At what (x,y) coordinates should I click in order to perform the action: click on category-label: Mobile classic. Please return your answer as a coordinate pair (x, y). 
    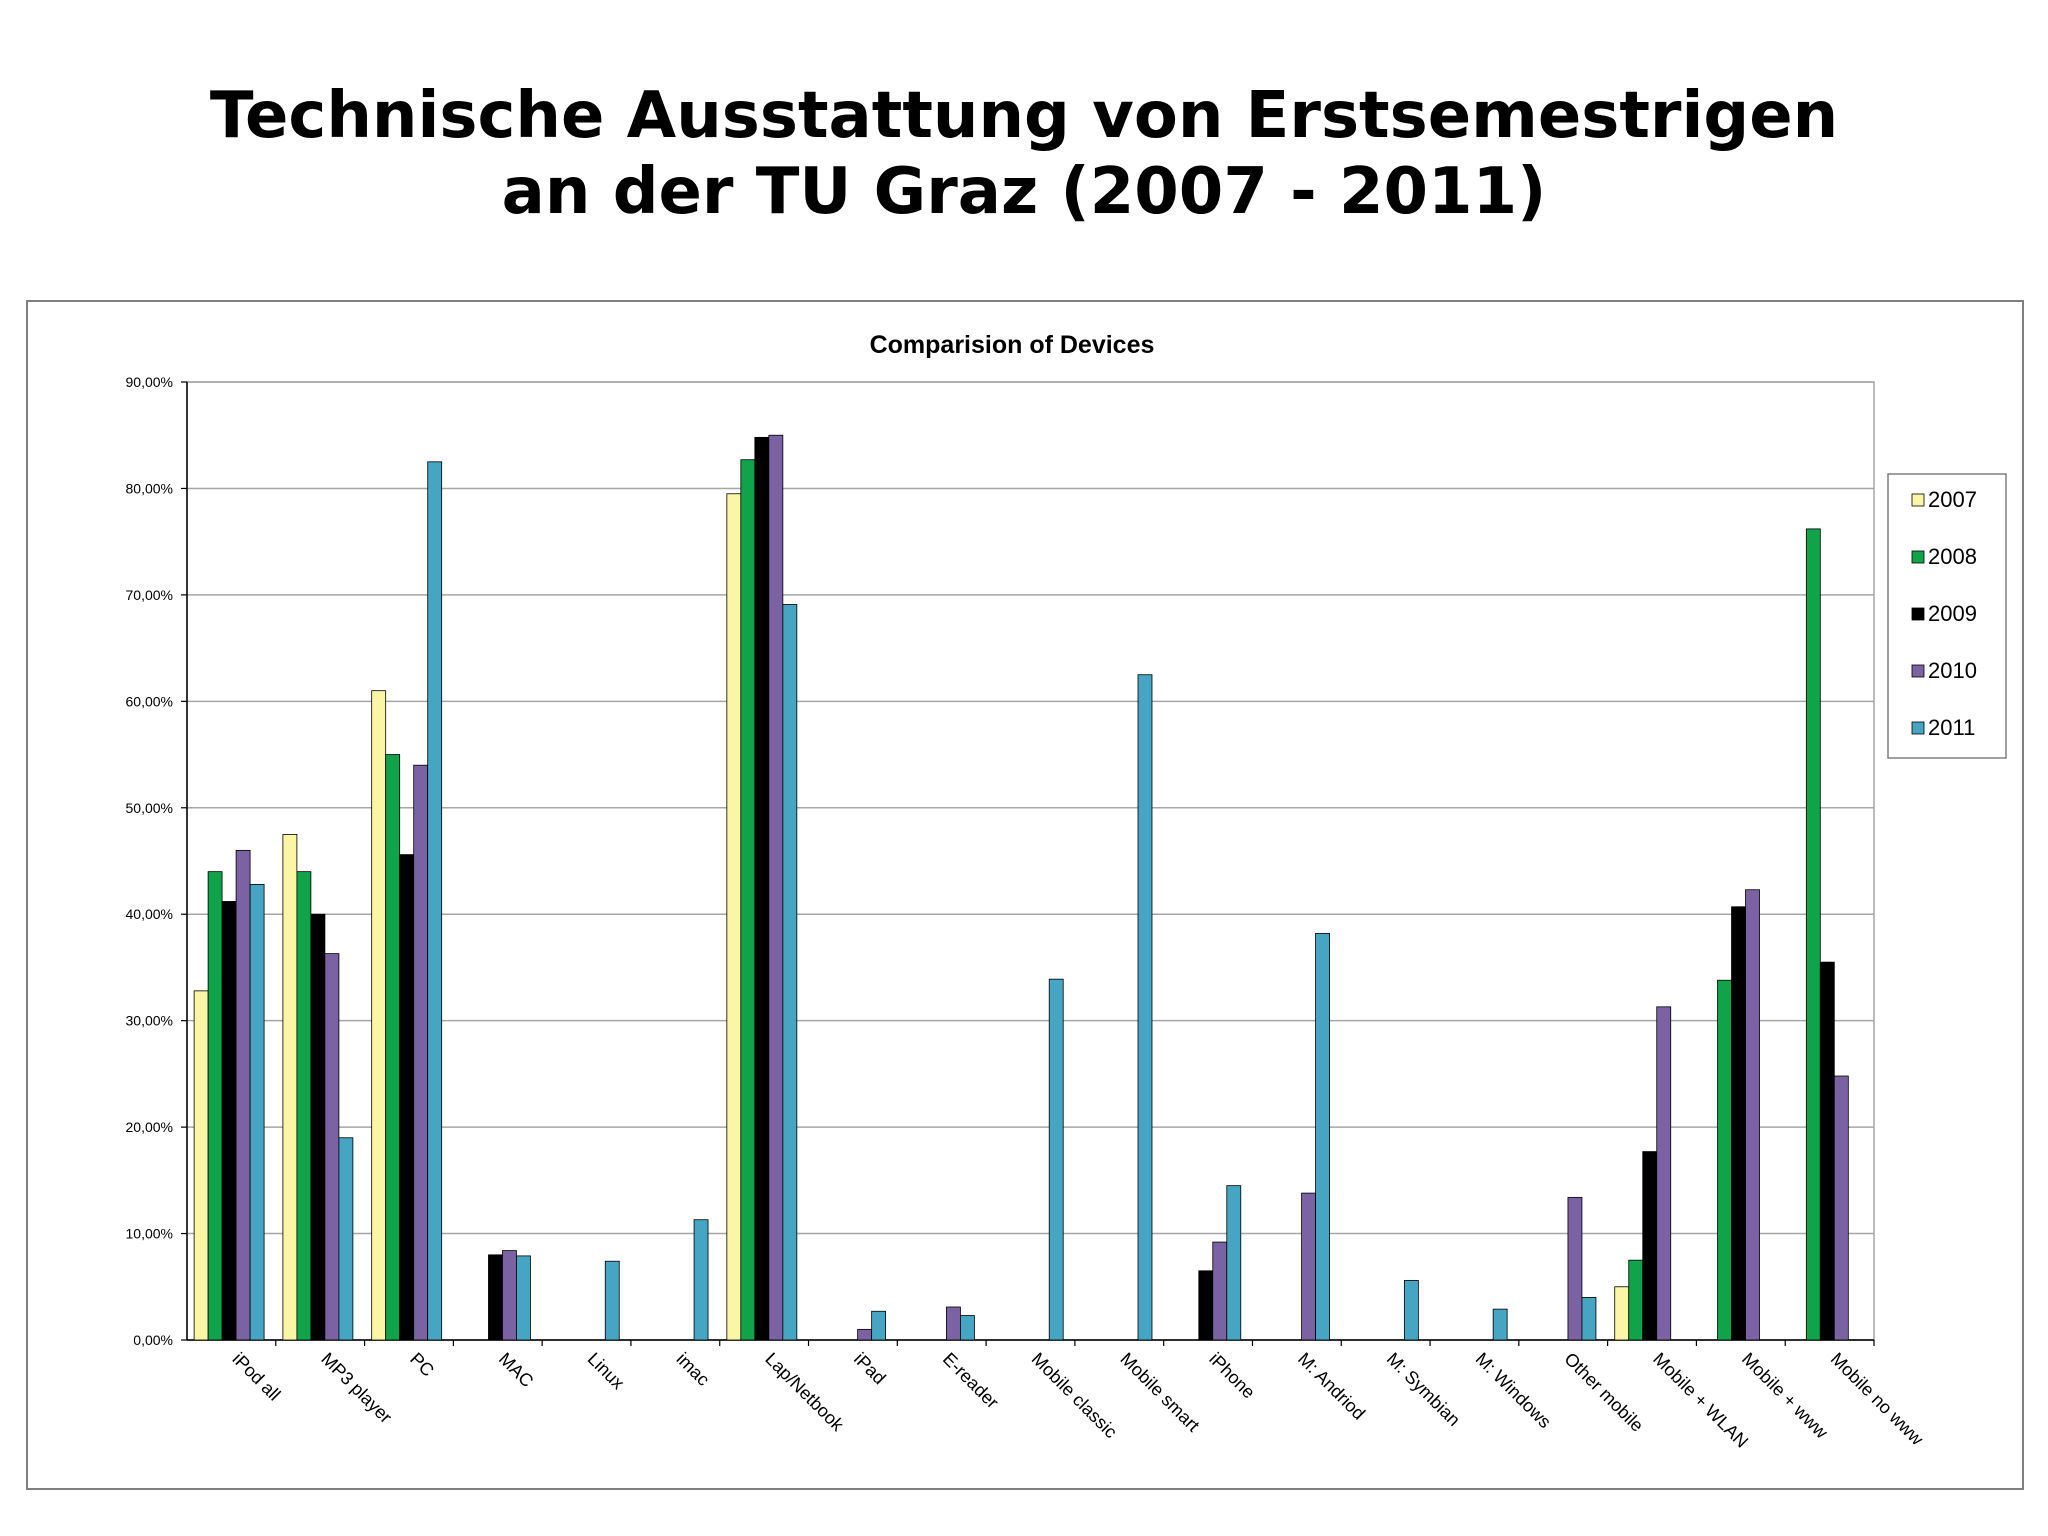
    Looking at the image, I should click on (1074, 1395).